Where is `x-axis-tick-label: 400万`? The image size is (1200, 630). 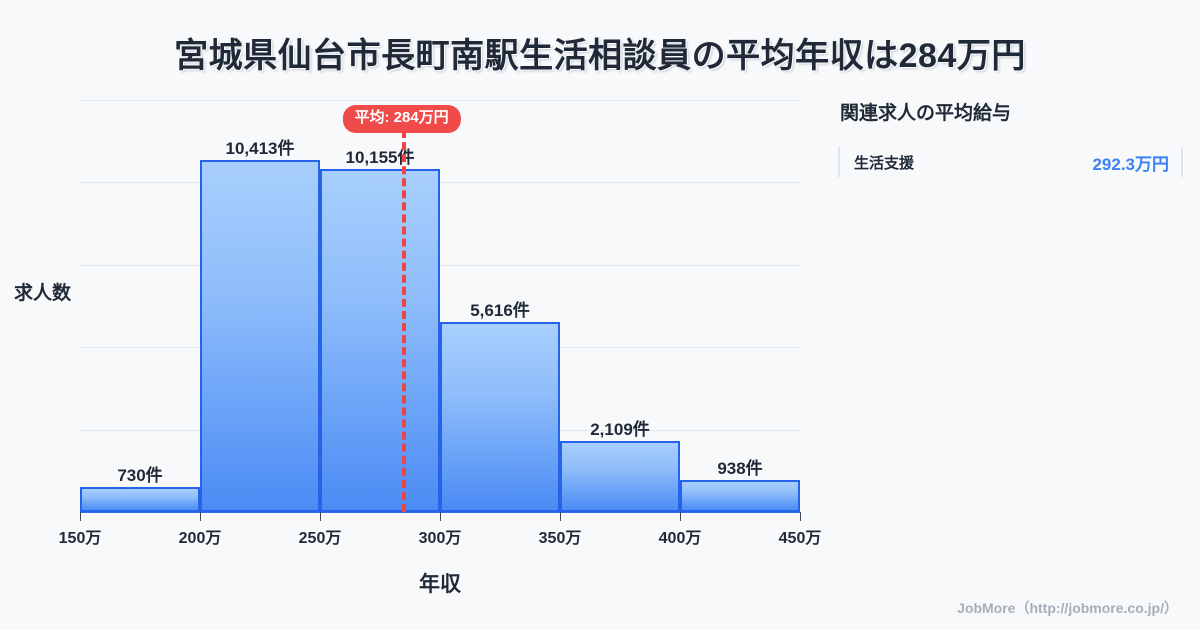
x-axis-tick-label: 400万 is located at coordinates (680, 538).